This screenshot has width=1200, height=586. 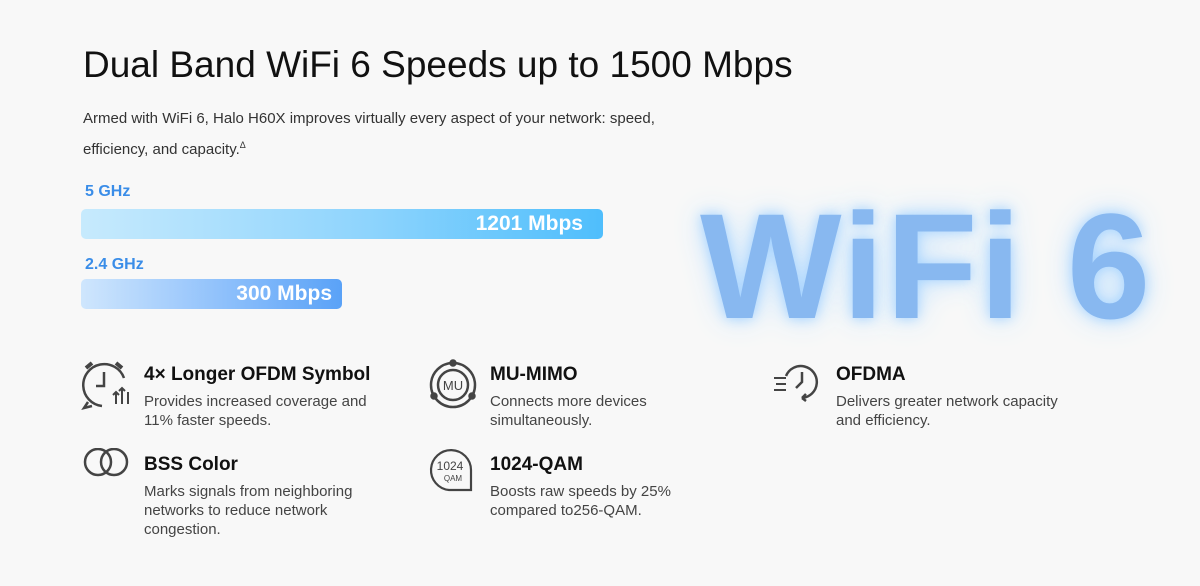 I want to click on feature-title: 4× Longer OFDM Symbol, so click(x=257, y=374).